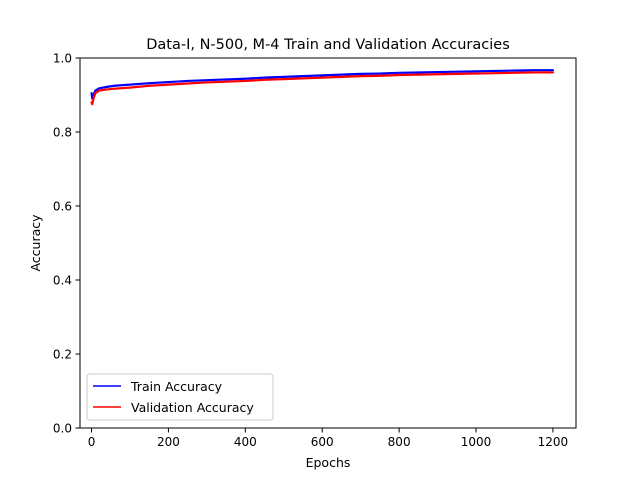 The height and width of the screenshot is (480, 640). What do you see at coordinates (328, 462) in the screenshot?
I see `x-axis-label: Epochs` at bounding box center [328, 462].